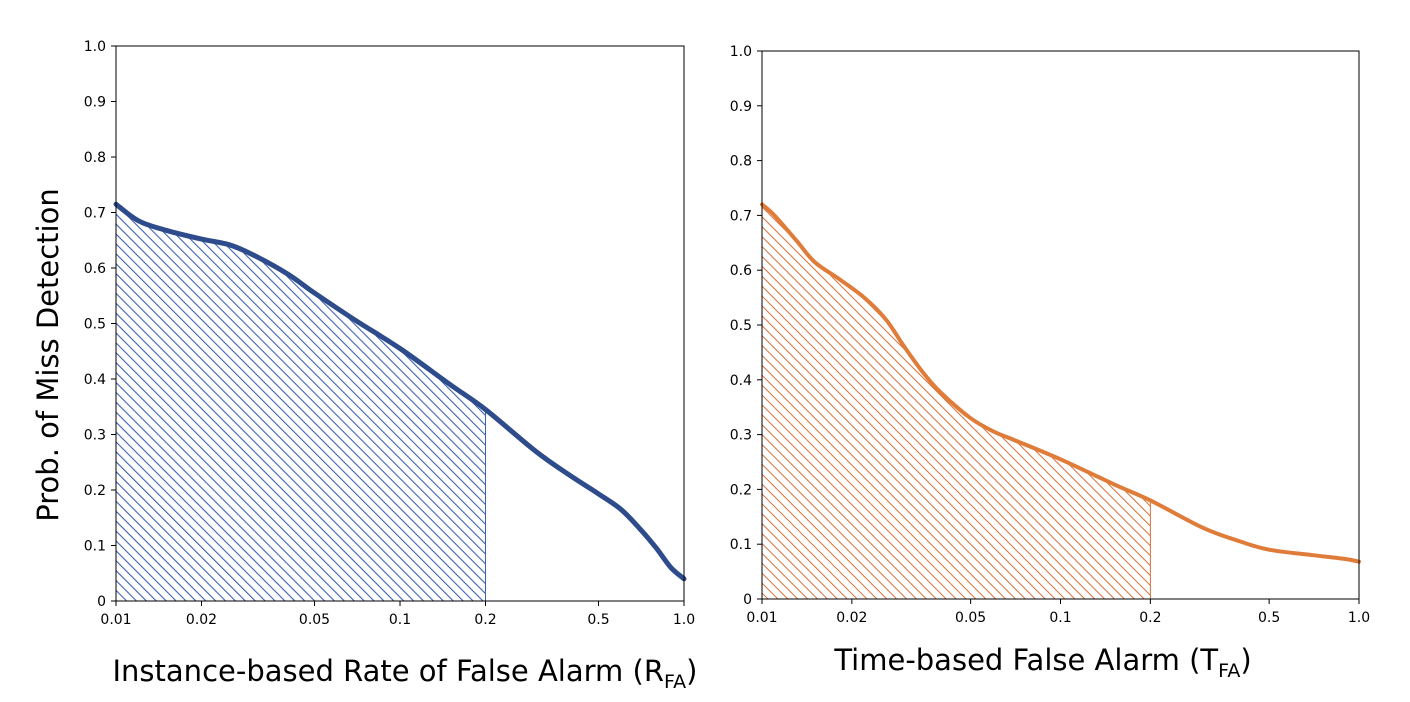 The image size is (1410, 702). What do you see at coordinates (95, 158) in the screenshot?
I see `left-y-tick-label: 0.8` at bounding box center [95, 158].